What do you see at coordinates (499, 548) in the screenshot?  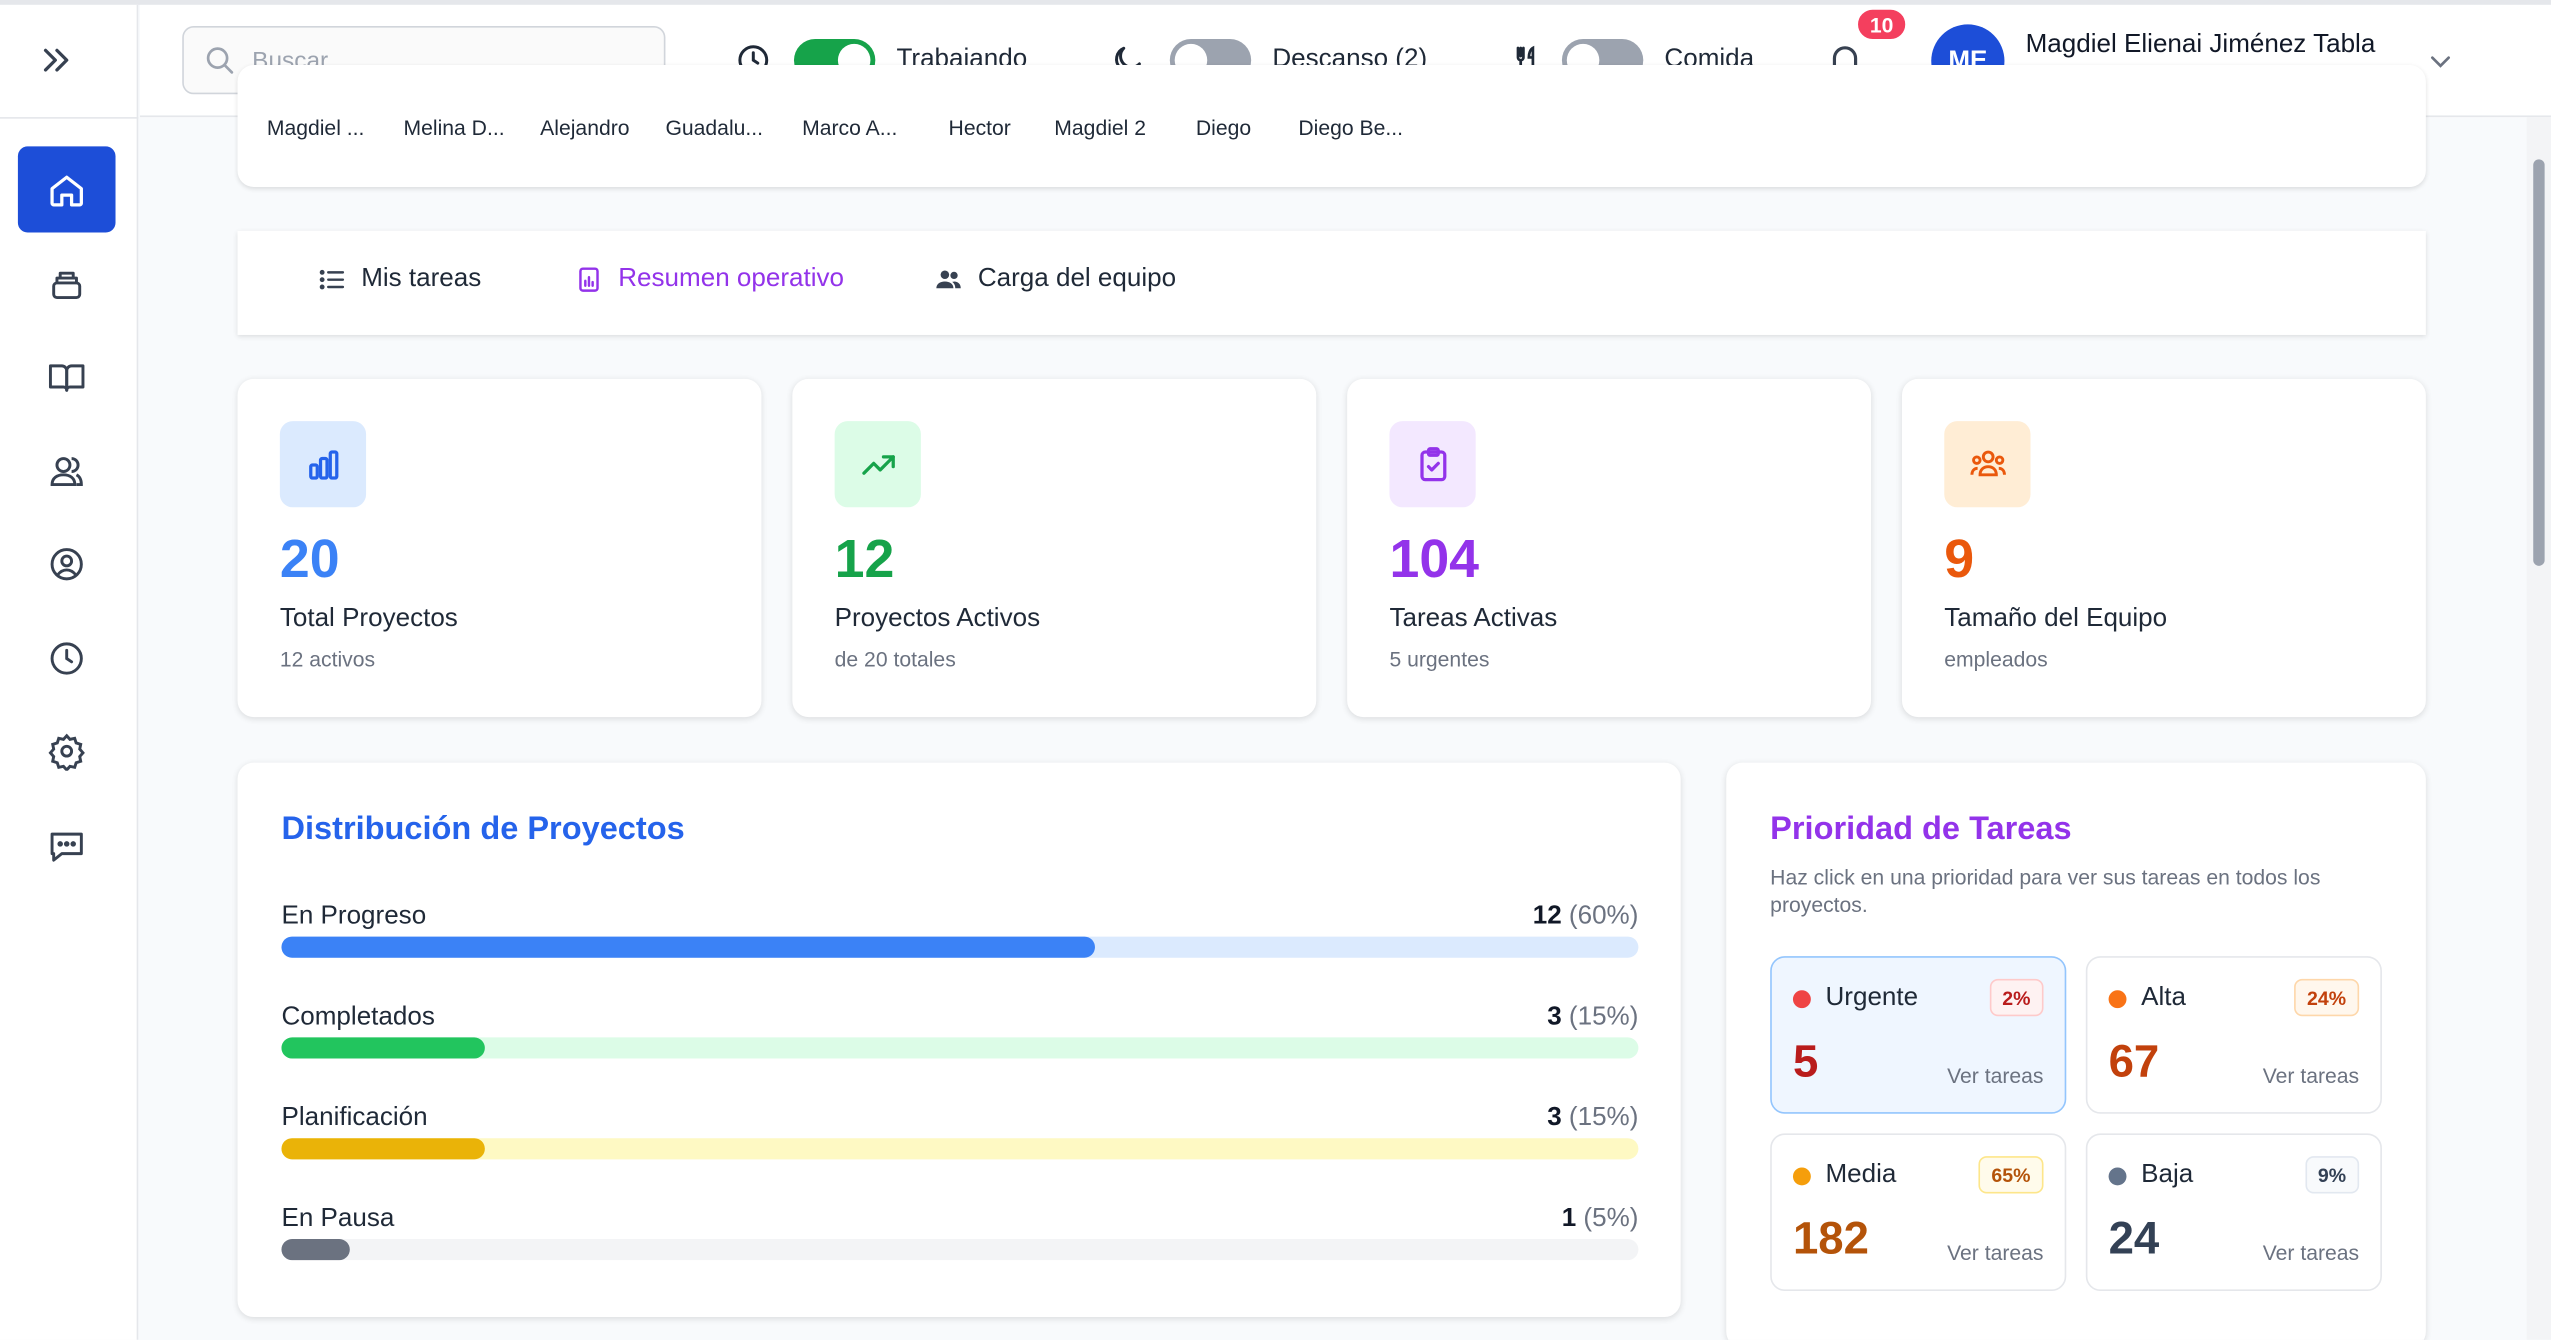 I see `stat-card-total-projects: 20 Total Proyectos 12 activos` at bounding box center [499, 548].